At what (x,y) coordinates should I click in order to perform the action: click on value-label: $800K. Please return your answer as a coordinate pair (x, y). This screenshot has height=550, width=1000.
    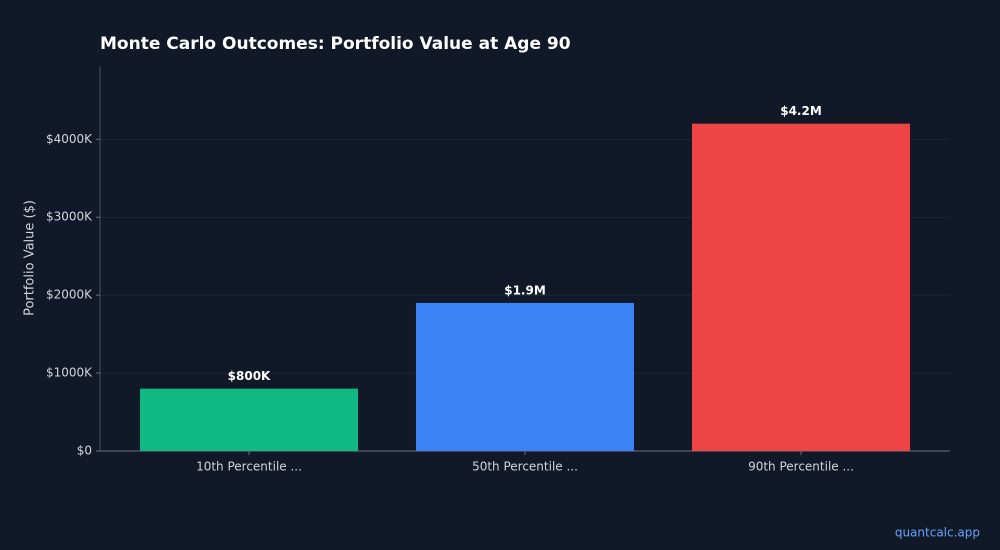
    Looking at the image, I should click on (249, 376).